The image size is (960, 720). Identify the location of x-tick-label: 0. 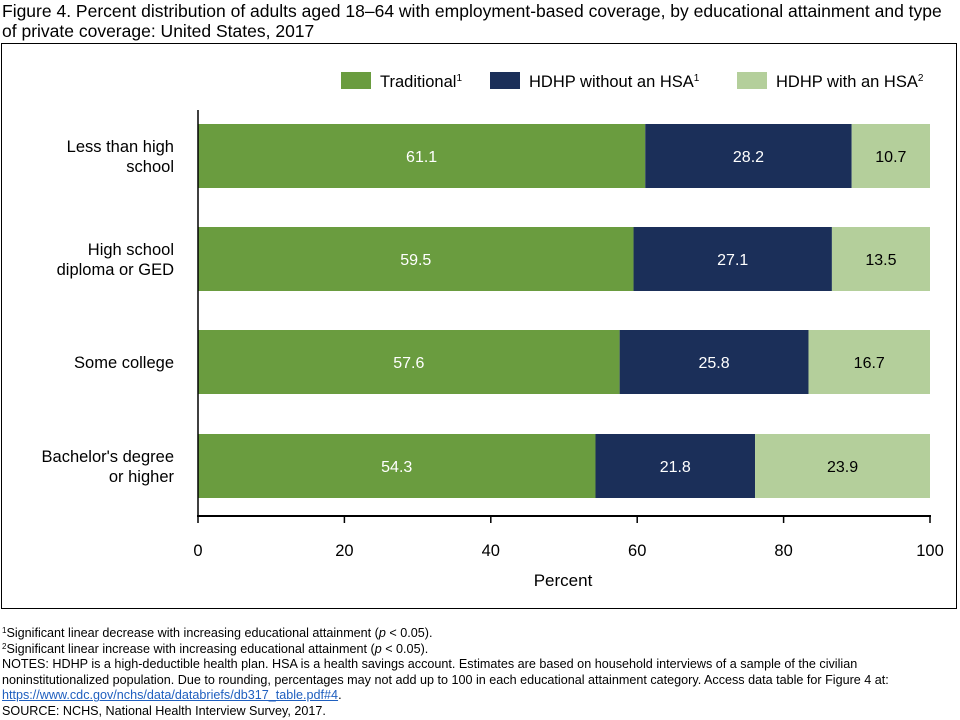
(197, 551).